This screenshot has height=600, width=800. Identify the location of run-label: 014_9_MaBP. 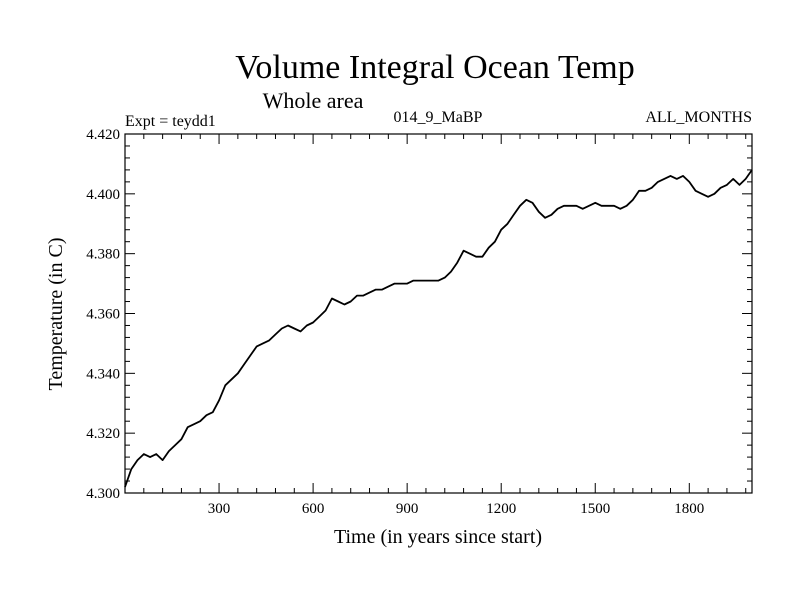
(438, 117).